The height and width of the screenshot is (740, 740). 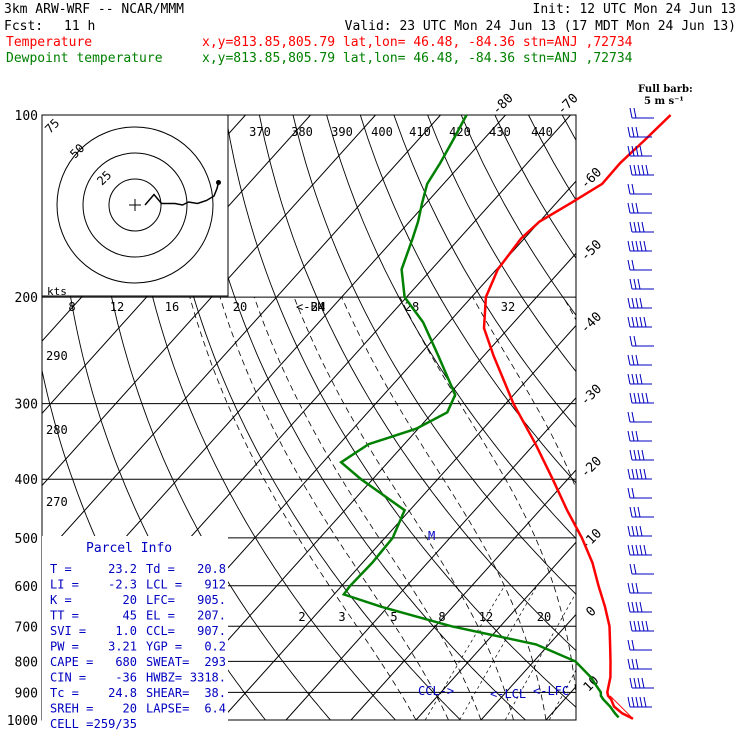 What do you see at coordinates (591, 467) in the screenshot?
I see `temperature-tick-label: -20` at bounding box center [591, 467].